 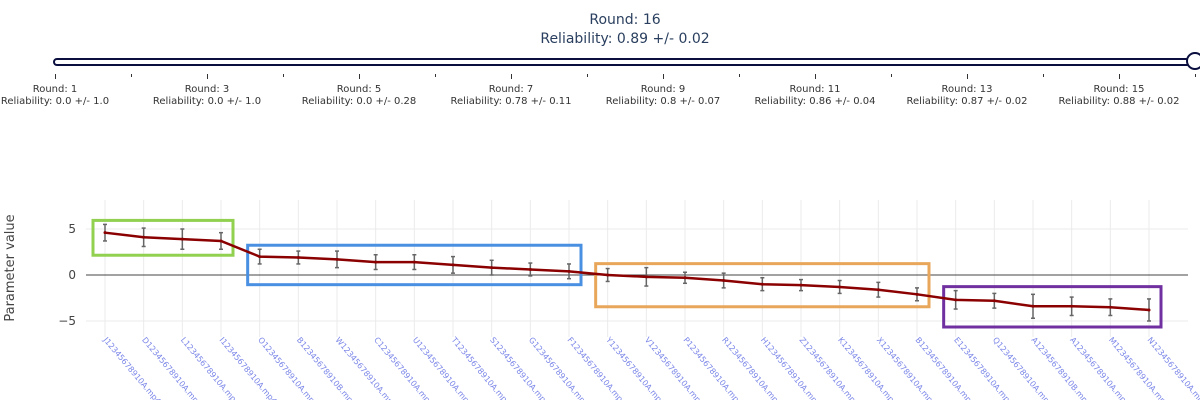 I want to click on current-reliability-label: Reliability: 0.89 +/- 0.02, so click(x=625, y=39).